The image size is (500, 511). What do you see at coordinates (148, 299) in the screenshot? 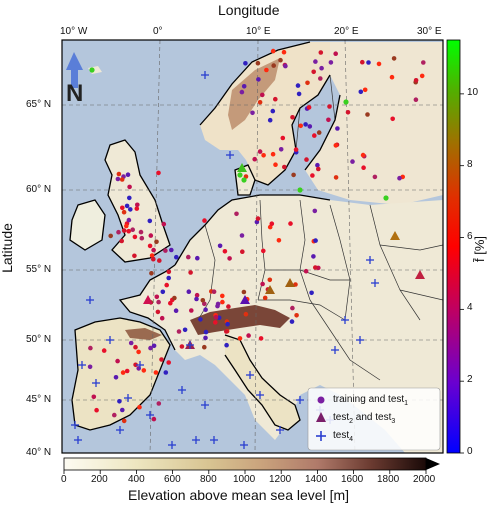
I see `station-test2-test3-point` at bounding box center [148, 299].